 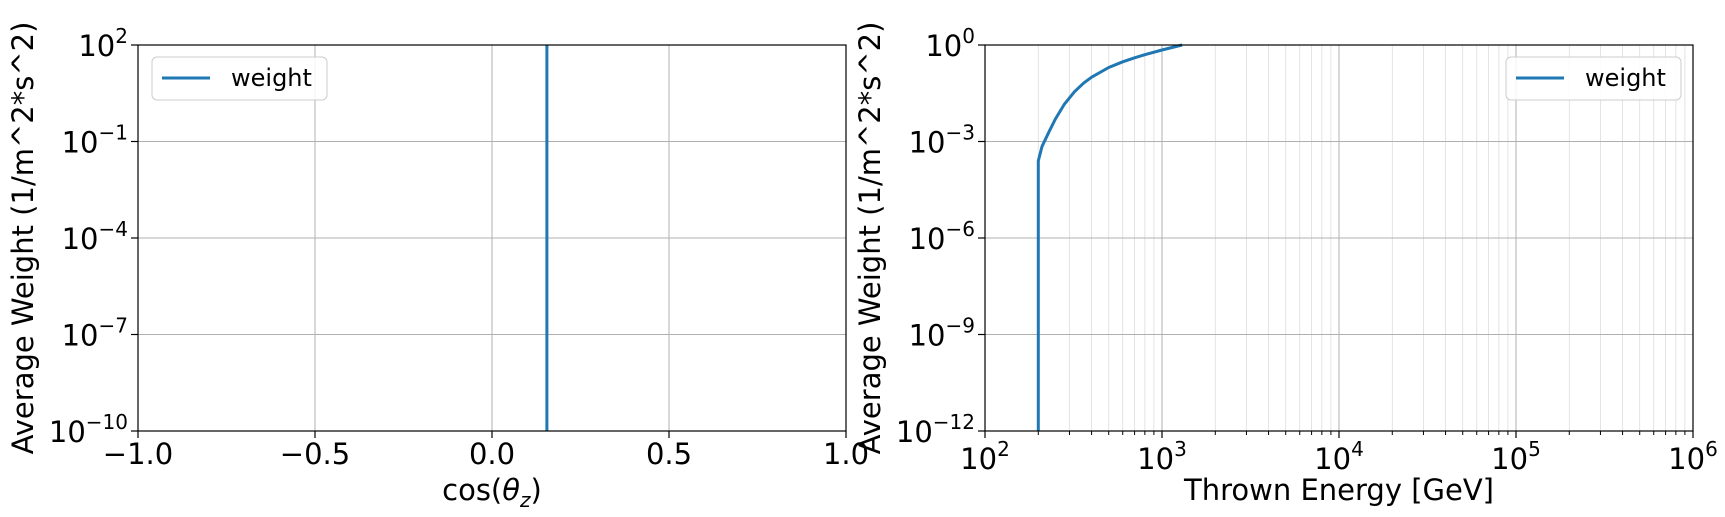 I want to click on y-tick-label: 10⁻³, so click(x=942, y=140).